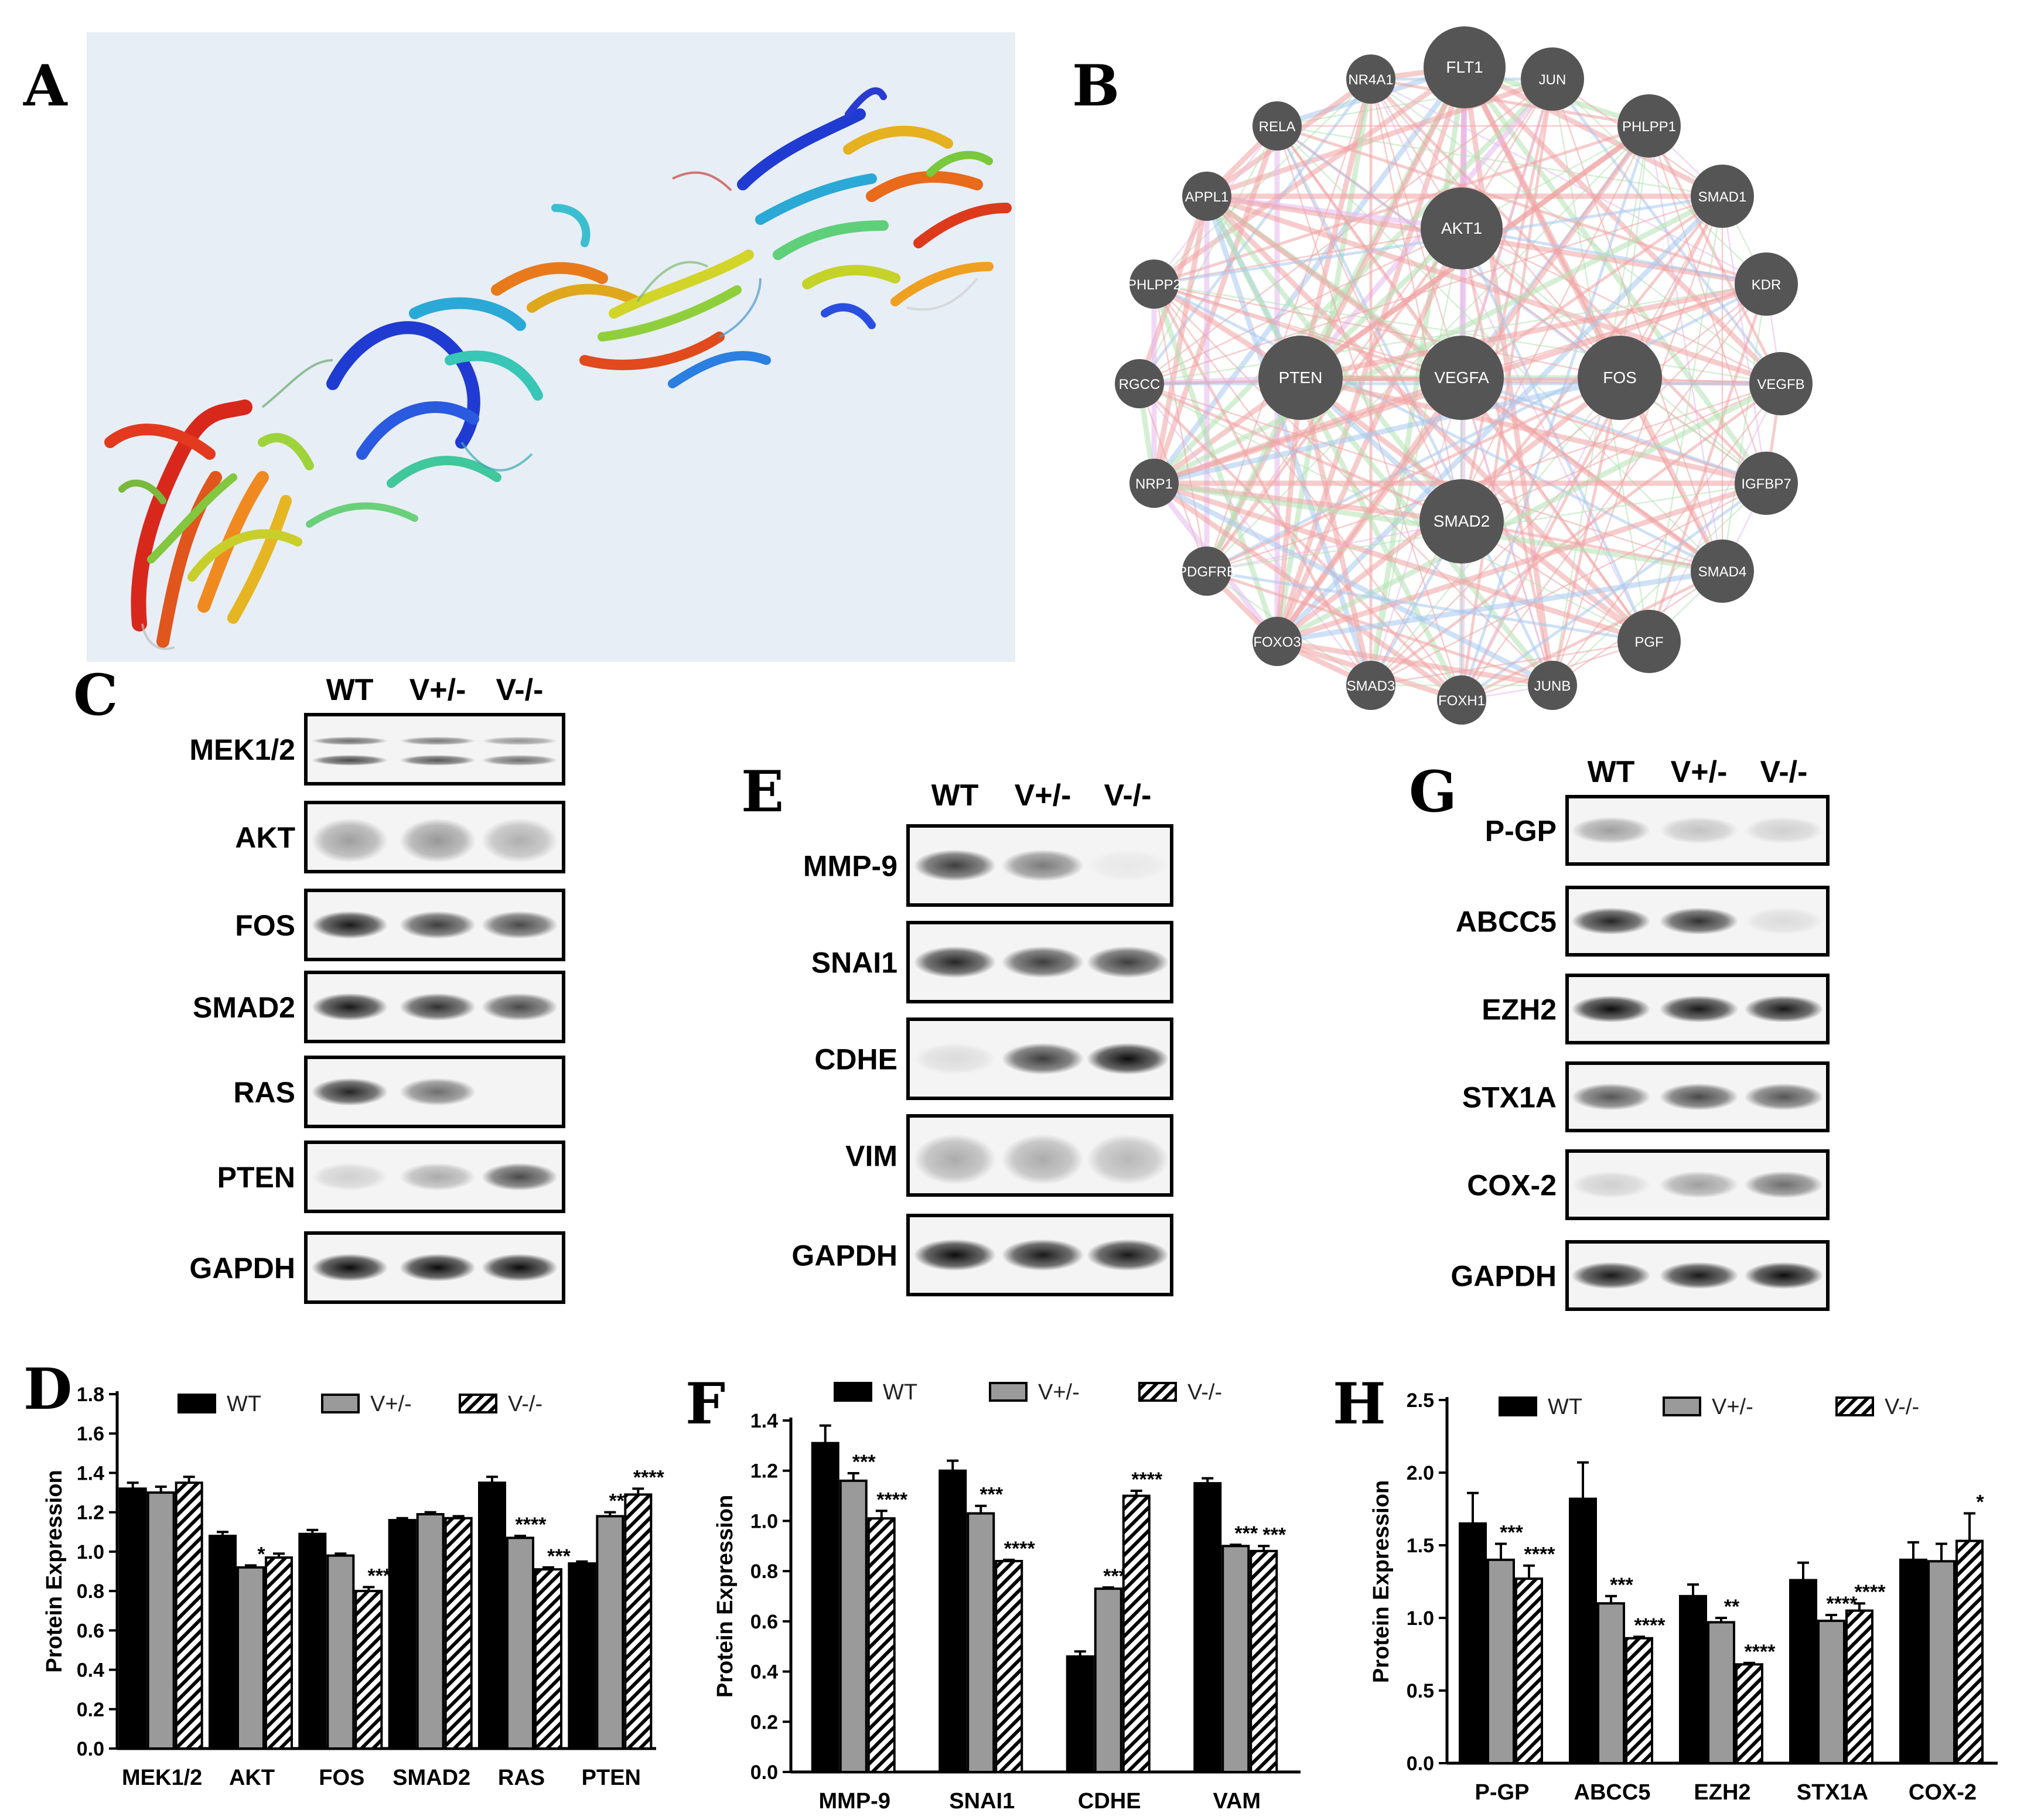 This screenshot has height=1820, width=2017. What do you see at coordinates (377, 988) in the screenshot?
I see `western-blot-c: WT V+/- V-/- MEK1/2 AKT FOS SMAD2 RAS PTEN GAPDH` at bounding box center [377, 988].